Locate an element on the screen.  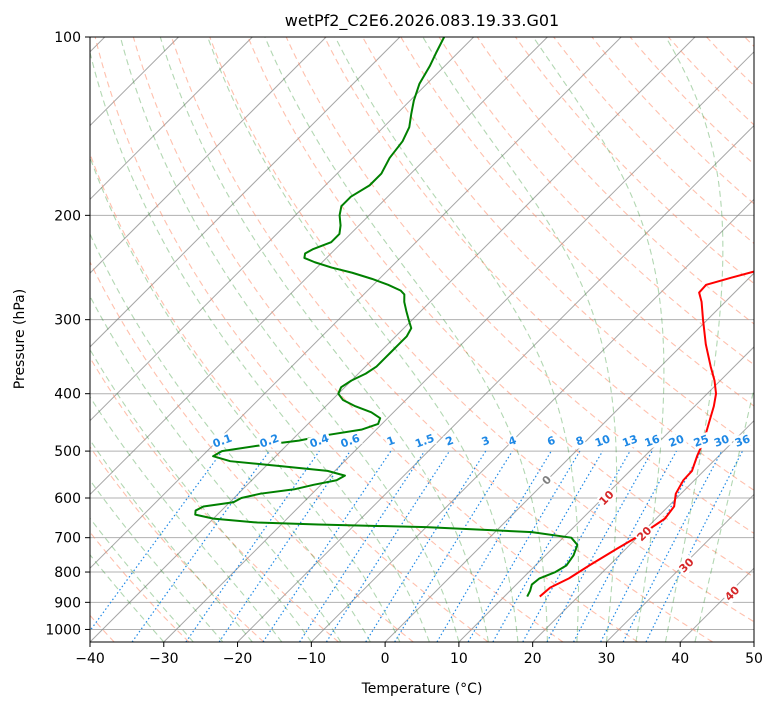
mixing-ratio-label: 0.4 is located at coordinates (319, 441).